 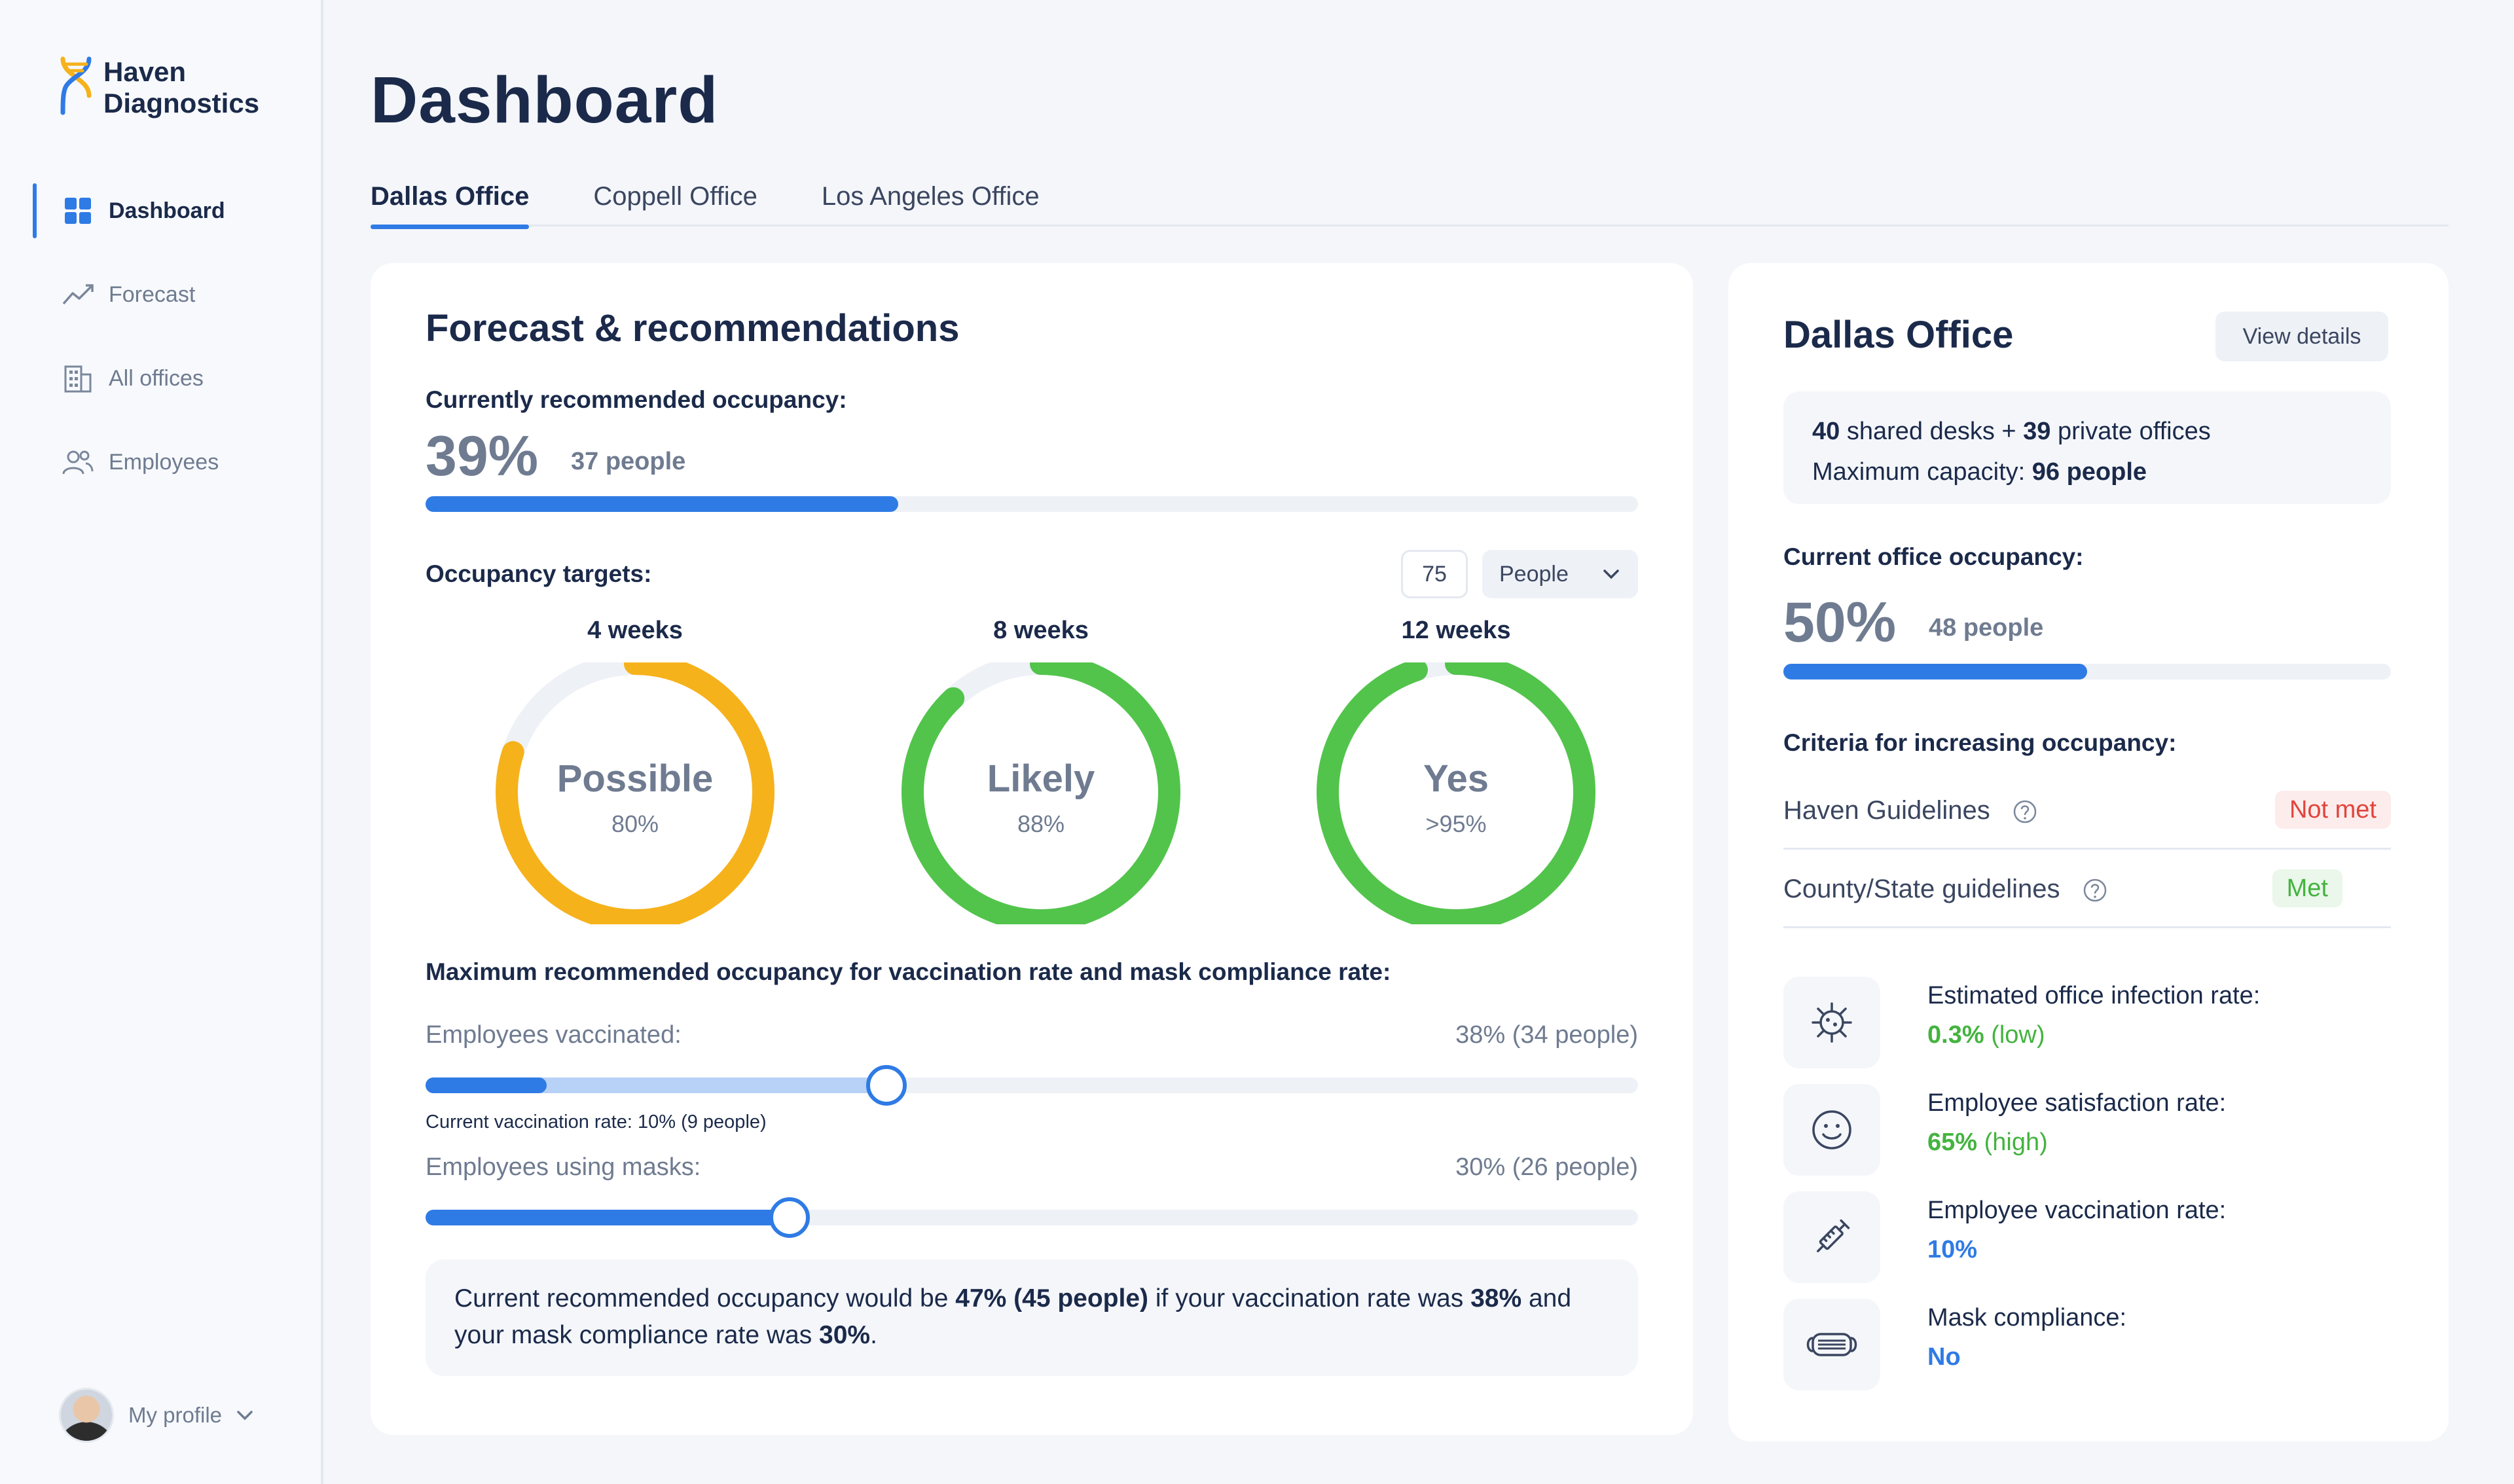 What do you see at coordinates (1434, 574) in the screenshot?
I see `target-value-input: 75` at bounding box center [1434, 574].